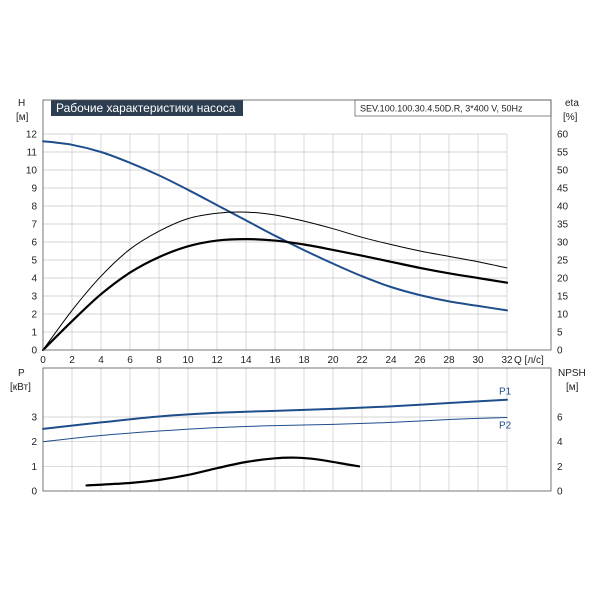  Describe the element at coordinates (560, 442) in the screenshot. I see `y-tick-label-npsh: 4` at that location.